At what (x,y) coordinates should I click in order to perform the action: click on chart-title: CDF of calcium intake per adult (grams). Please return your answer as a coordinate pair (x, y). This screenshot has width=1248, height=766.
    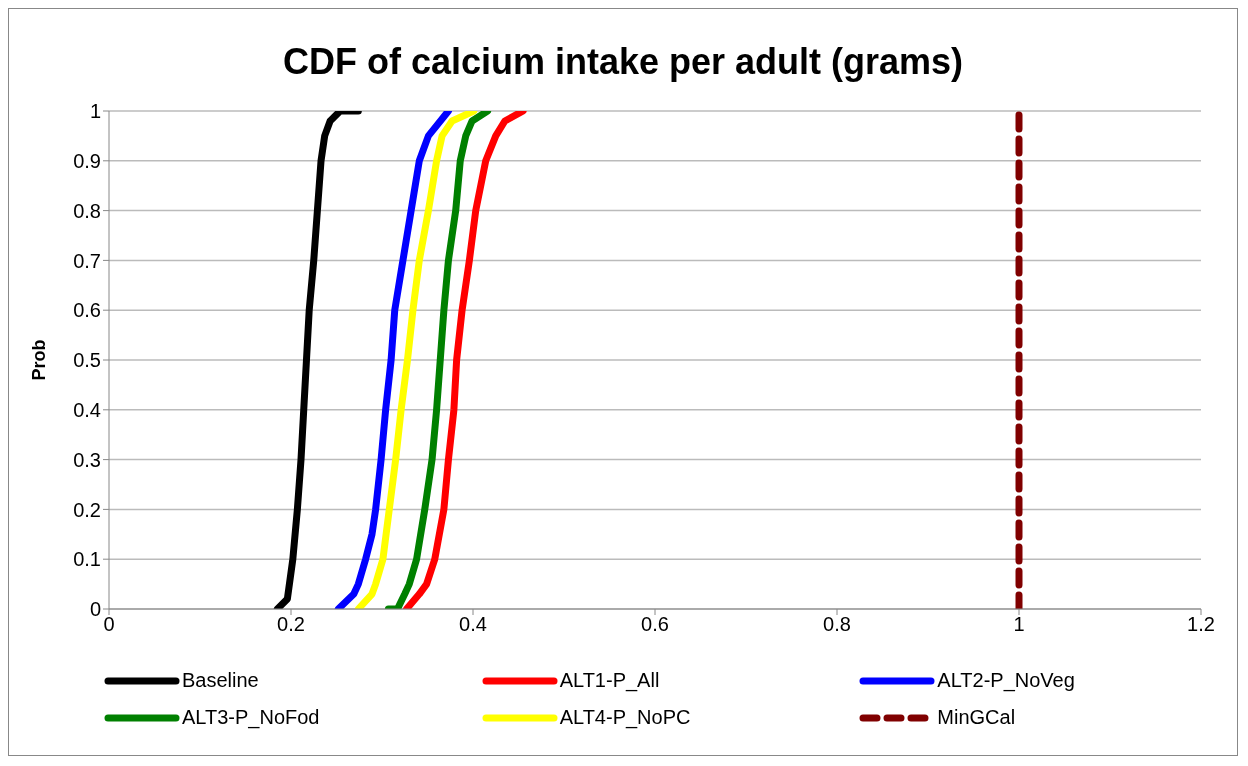
    Looking at the image, I should click on (623, 62).